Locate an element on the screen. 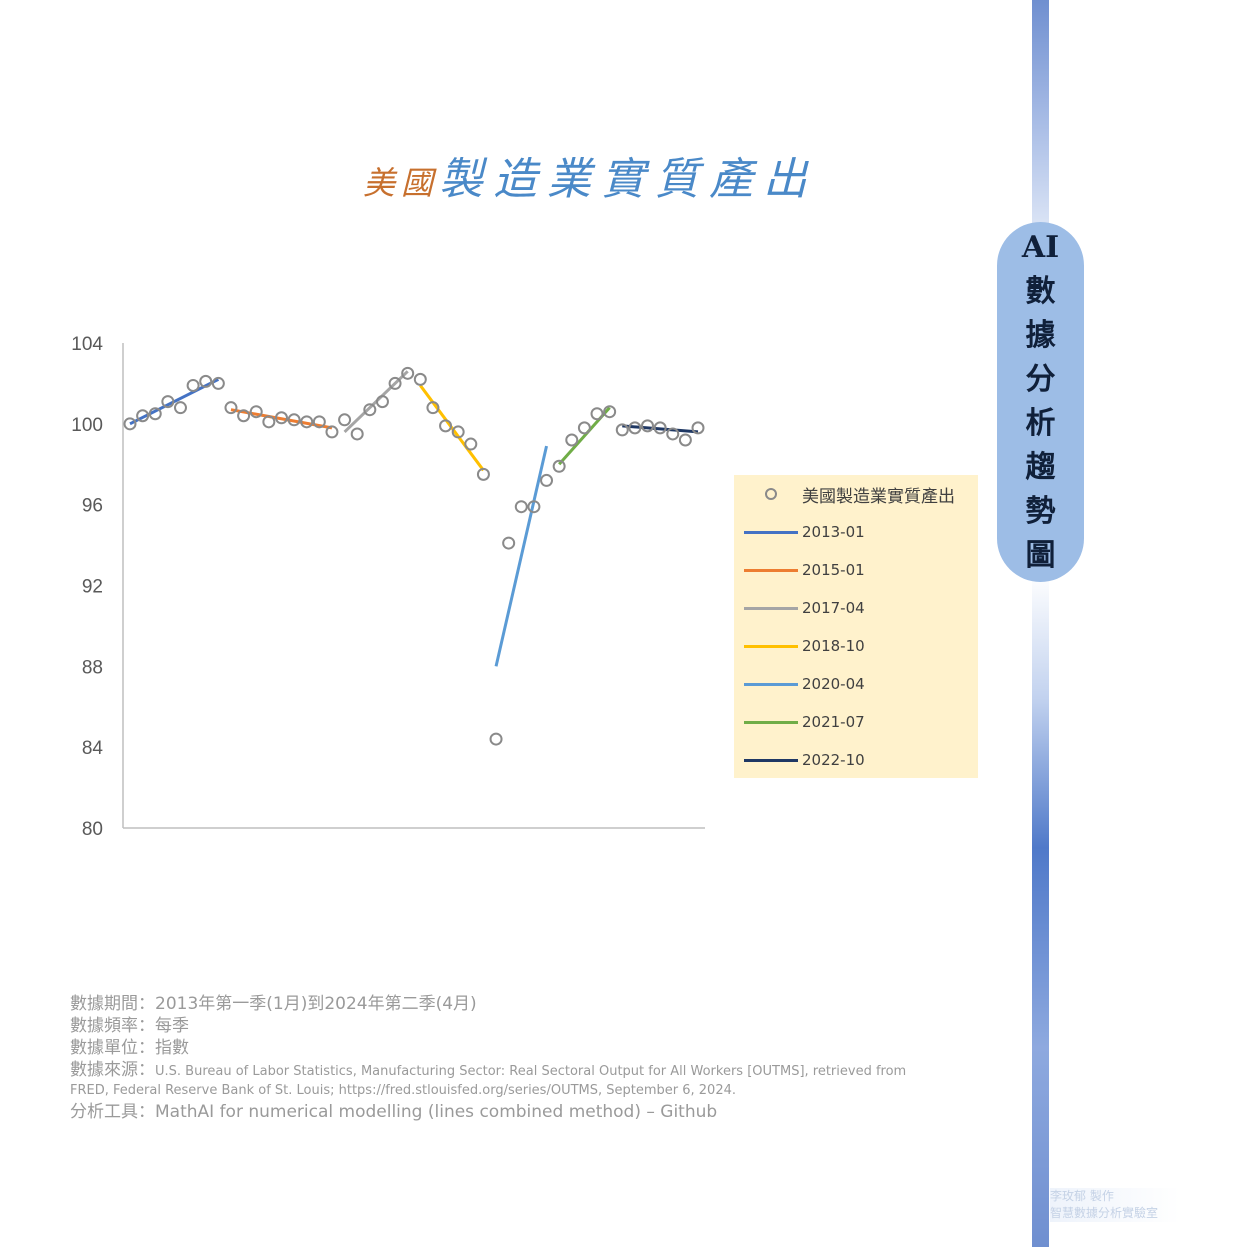  y-tick-label: 88 is located at coordinates (92, 667).